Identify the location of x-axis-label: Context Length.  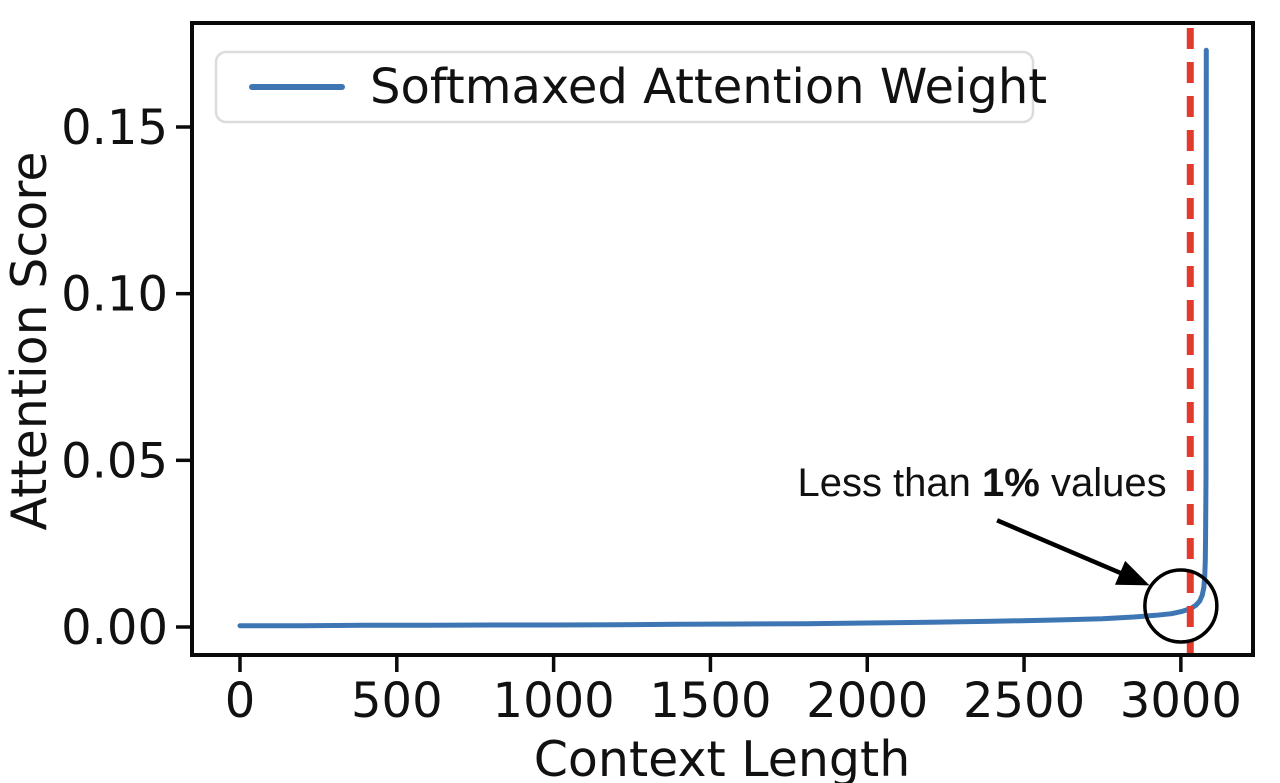
(722, 757).